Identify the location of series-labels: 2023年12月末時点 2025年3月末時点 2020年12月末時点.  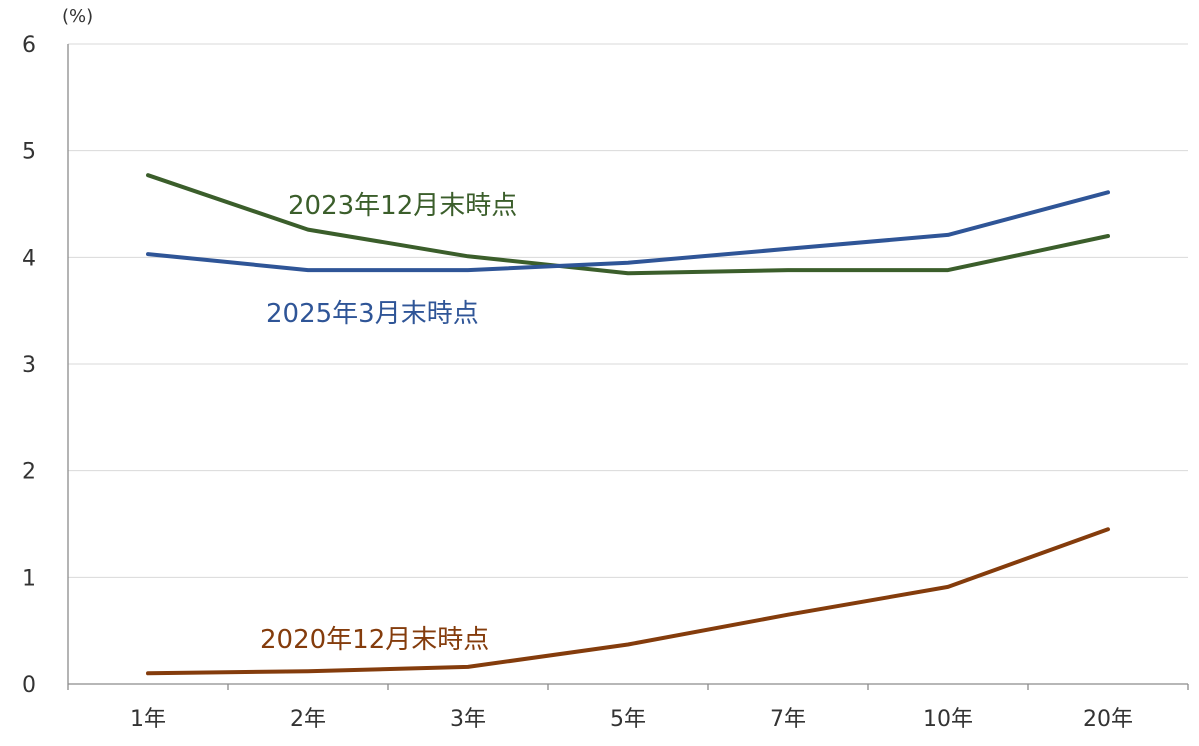
(388, 423).